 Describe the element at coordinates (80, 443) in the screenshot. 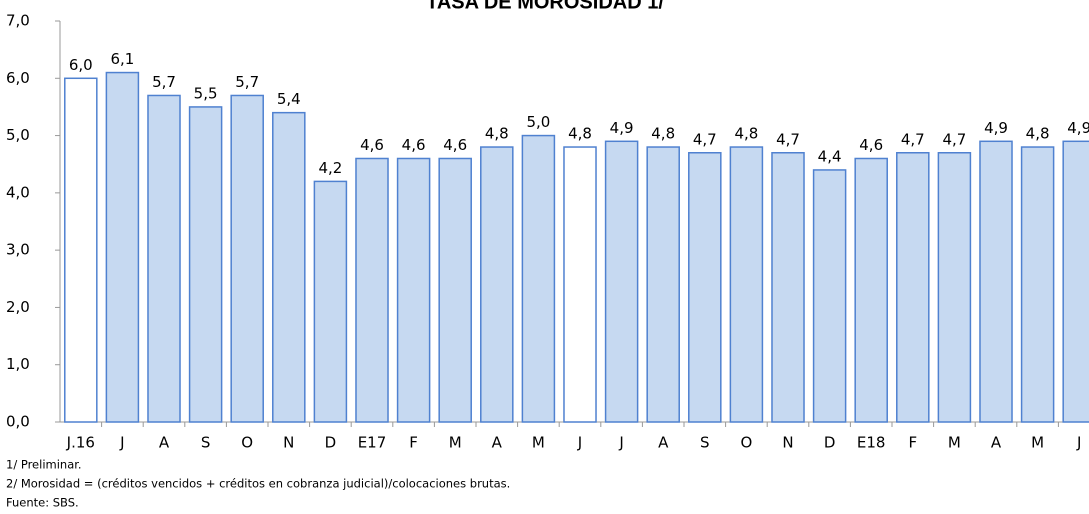

I see `x-tick-label: J.16` at that location.